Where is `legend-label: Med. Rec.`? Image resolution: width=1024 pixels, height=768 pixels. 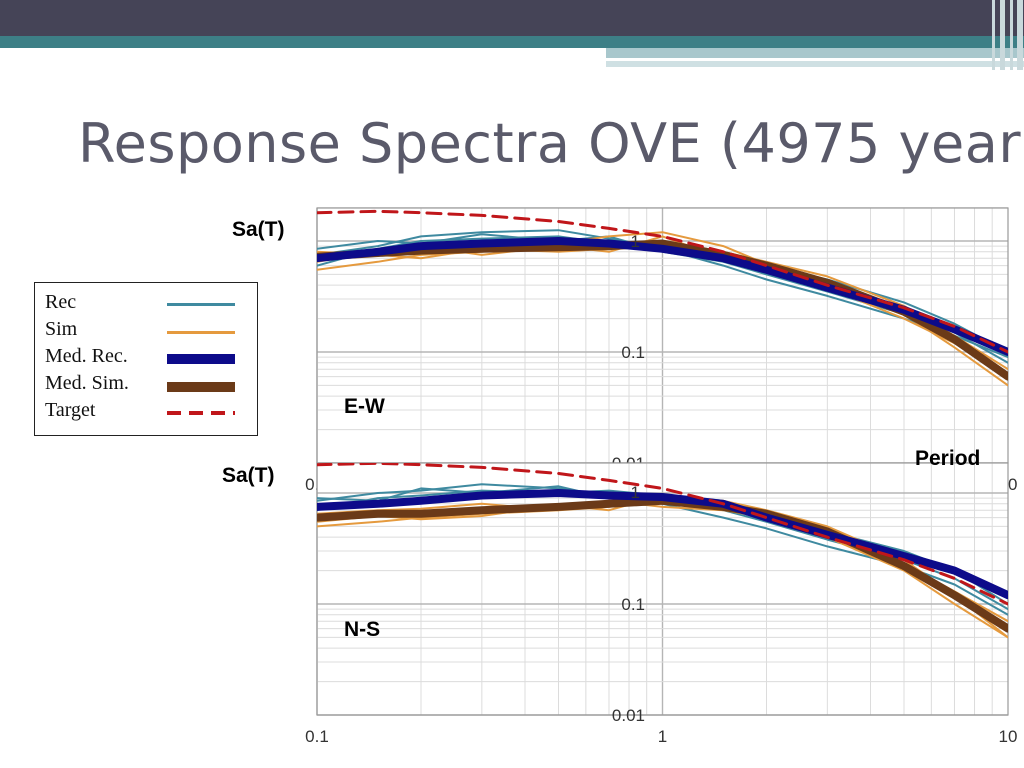 legend-label: Med. Rec. is located at coordinates (86, 355).